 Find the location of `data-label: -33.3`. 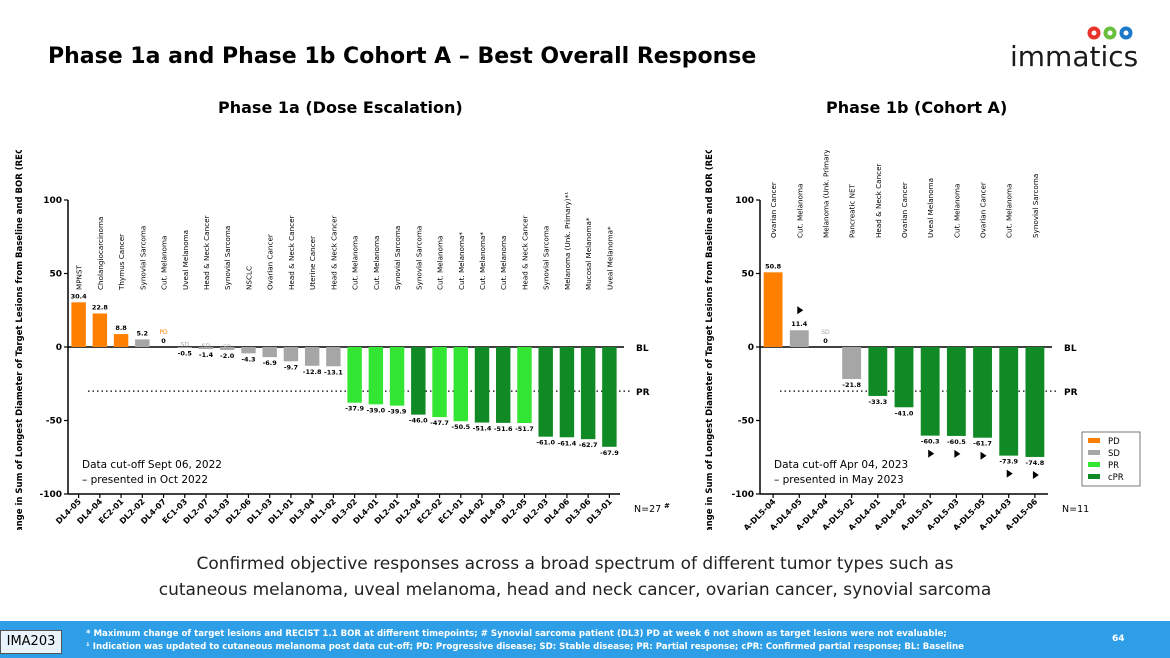

data-label: -33.3 is located at coordinates (877, 402).